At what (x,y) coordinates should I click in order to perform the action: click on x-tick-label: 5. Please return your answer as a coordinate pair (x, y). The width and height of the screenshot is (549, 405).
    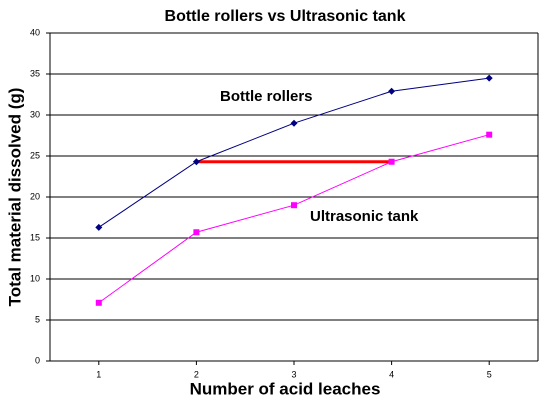
    Looking at the image, I should click on (489, 374).